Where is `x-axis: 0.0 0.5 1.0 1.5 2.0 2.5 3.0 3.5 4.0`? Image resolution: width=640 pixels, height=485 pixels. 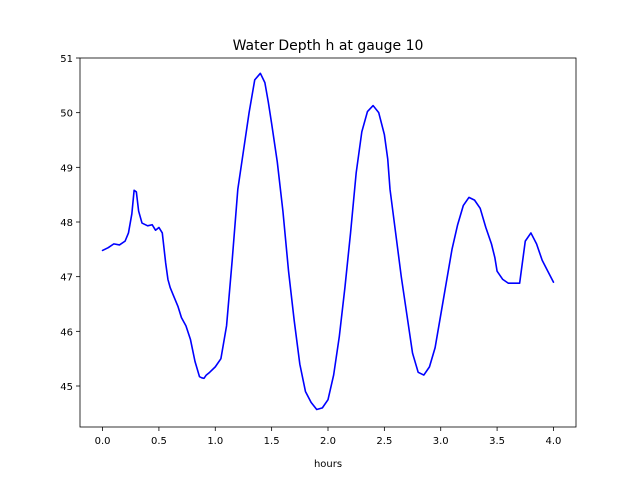 x-axis: 0.0 0.5 1.0 1.5 2.0 2.5 3.0 3.5 4.0 is located at coordinates (328, 437).